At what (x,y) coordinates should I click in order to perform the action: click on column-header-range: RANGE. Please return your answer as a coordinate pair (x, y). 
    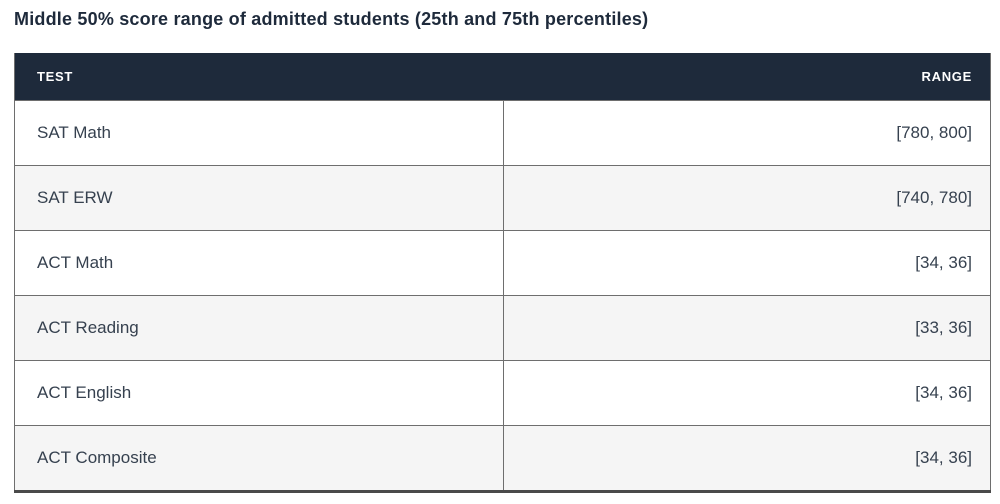
    Looking at the image, I should click on (747, 77).